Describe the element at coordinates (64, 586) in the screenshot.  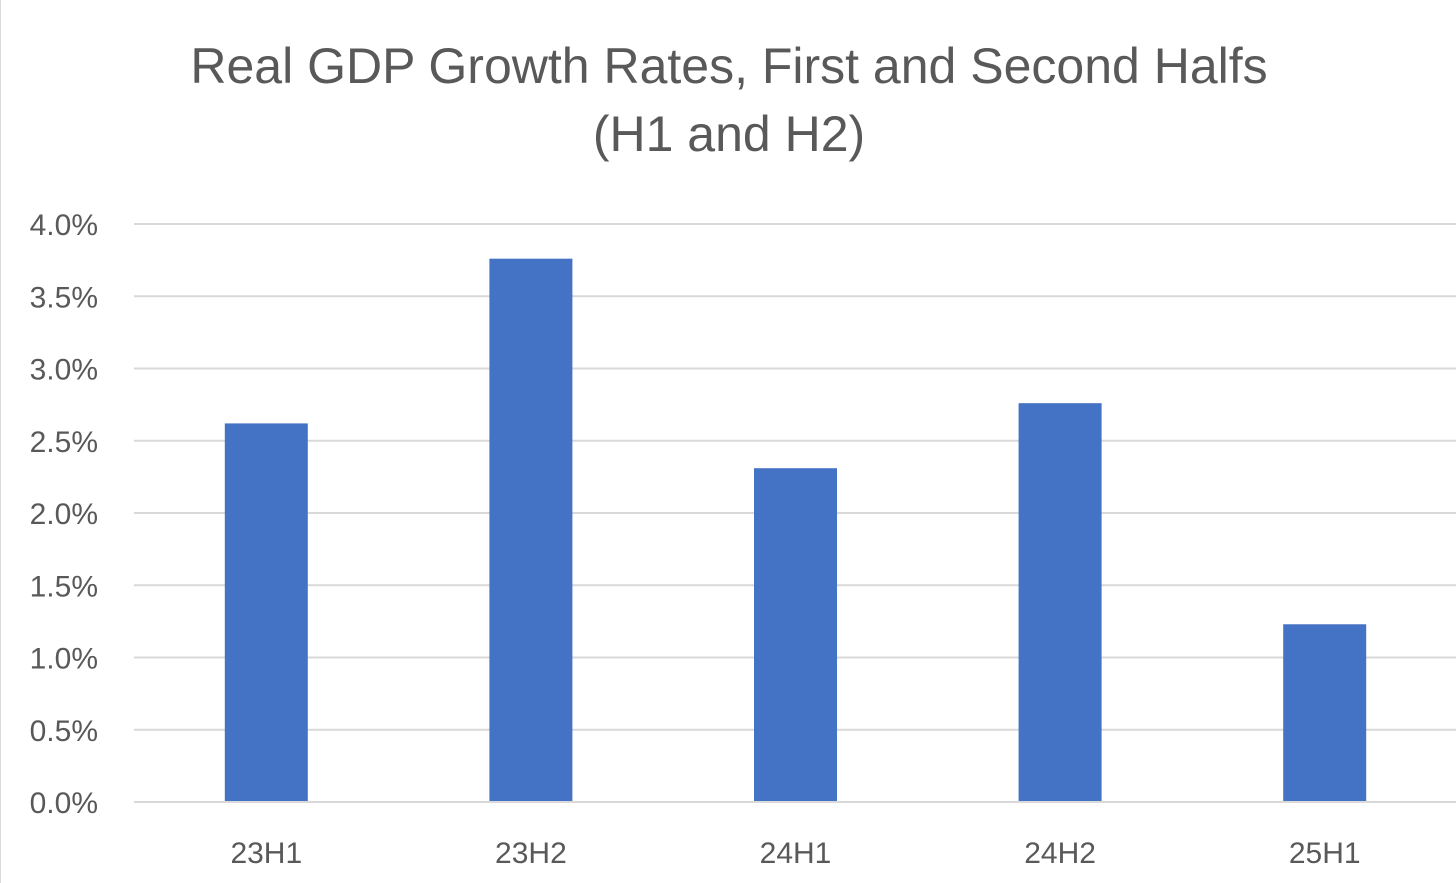
I see `y-tick-label: 1.5%` at that location.